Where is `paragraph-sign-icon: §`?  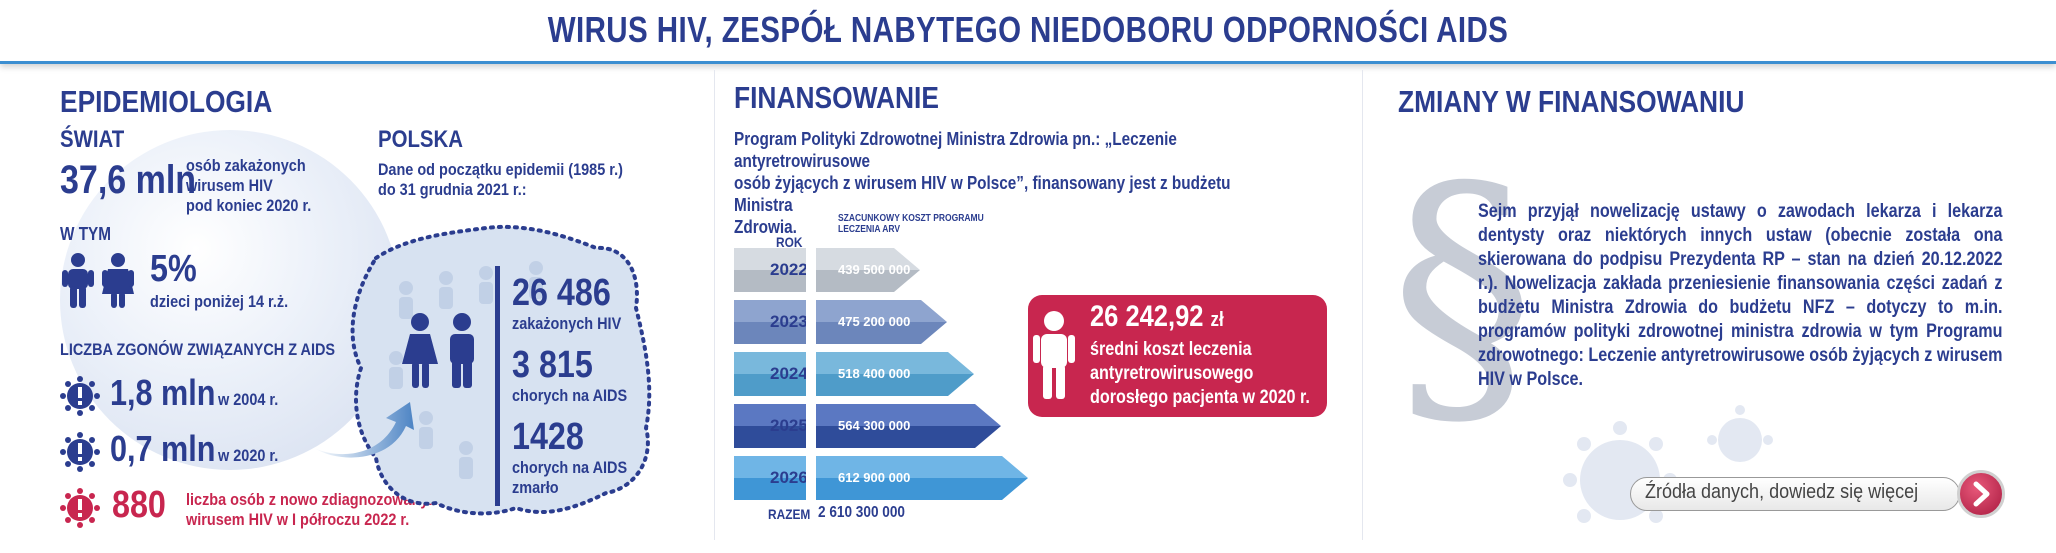 paragraph-sign-icon: § is located at coordinates (1462, 294).